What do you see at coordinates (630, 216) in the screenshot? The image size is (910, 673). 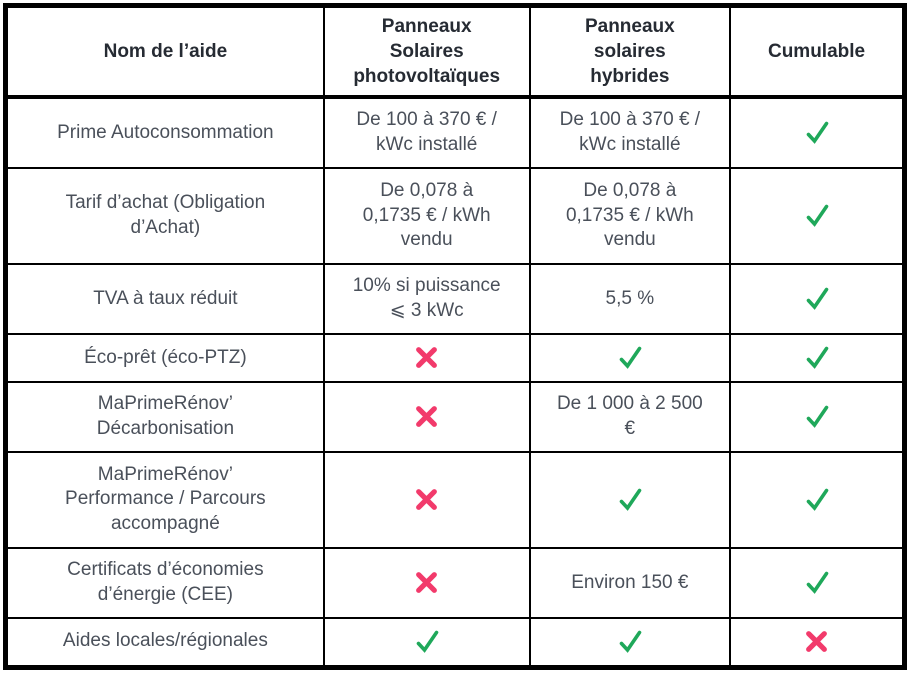 I see `hybrid-value-cell: De 0,078 à 0,1735 € / kWh vendu` at bounding box center [630, 216].